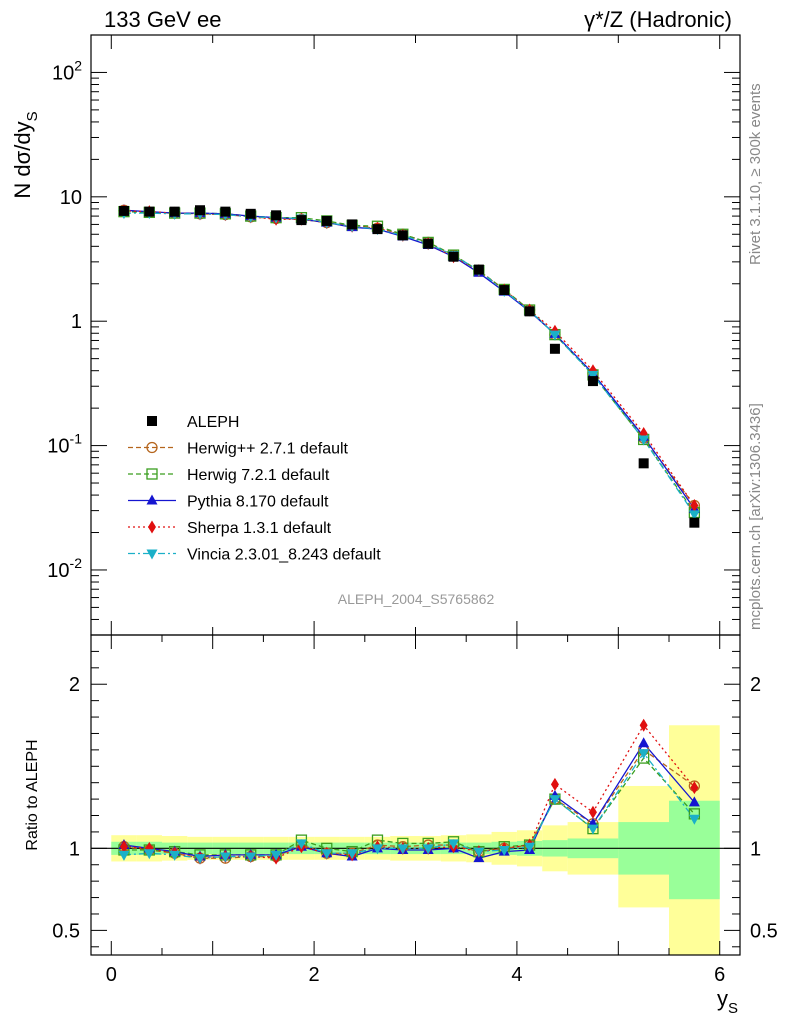  Describe the element at coordinates (719, 975) in the screenshot. I see `ratio-x-tick-label: 6` at that location.